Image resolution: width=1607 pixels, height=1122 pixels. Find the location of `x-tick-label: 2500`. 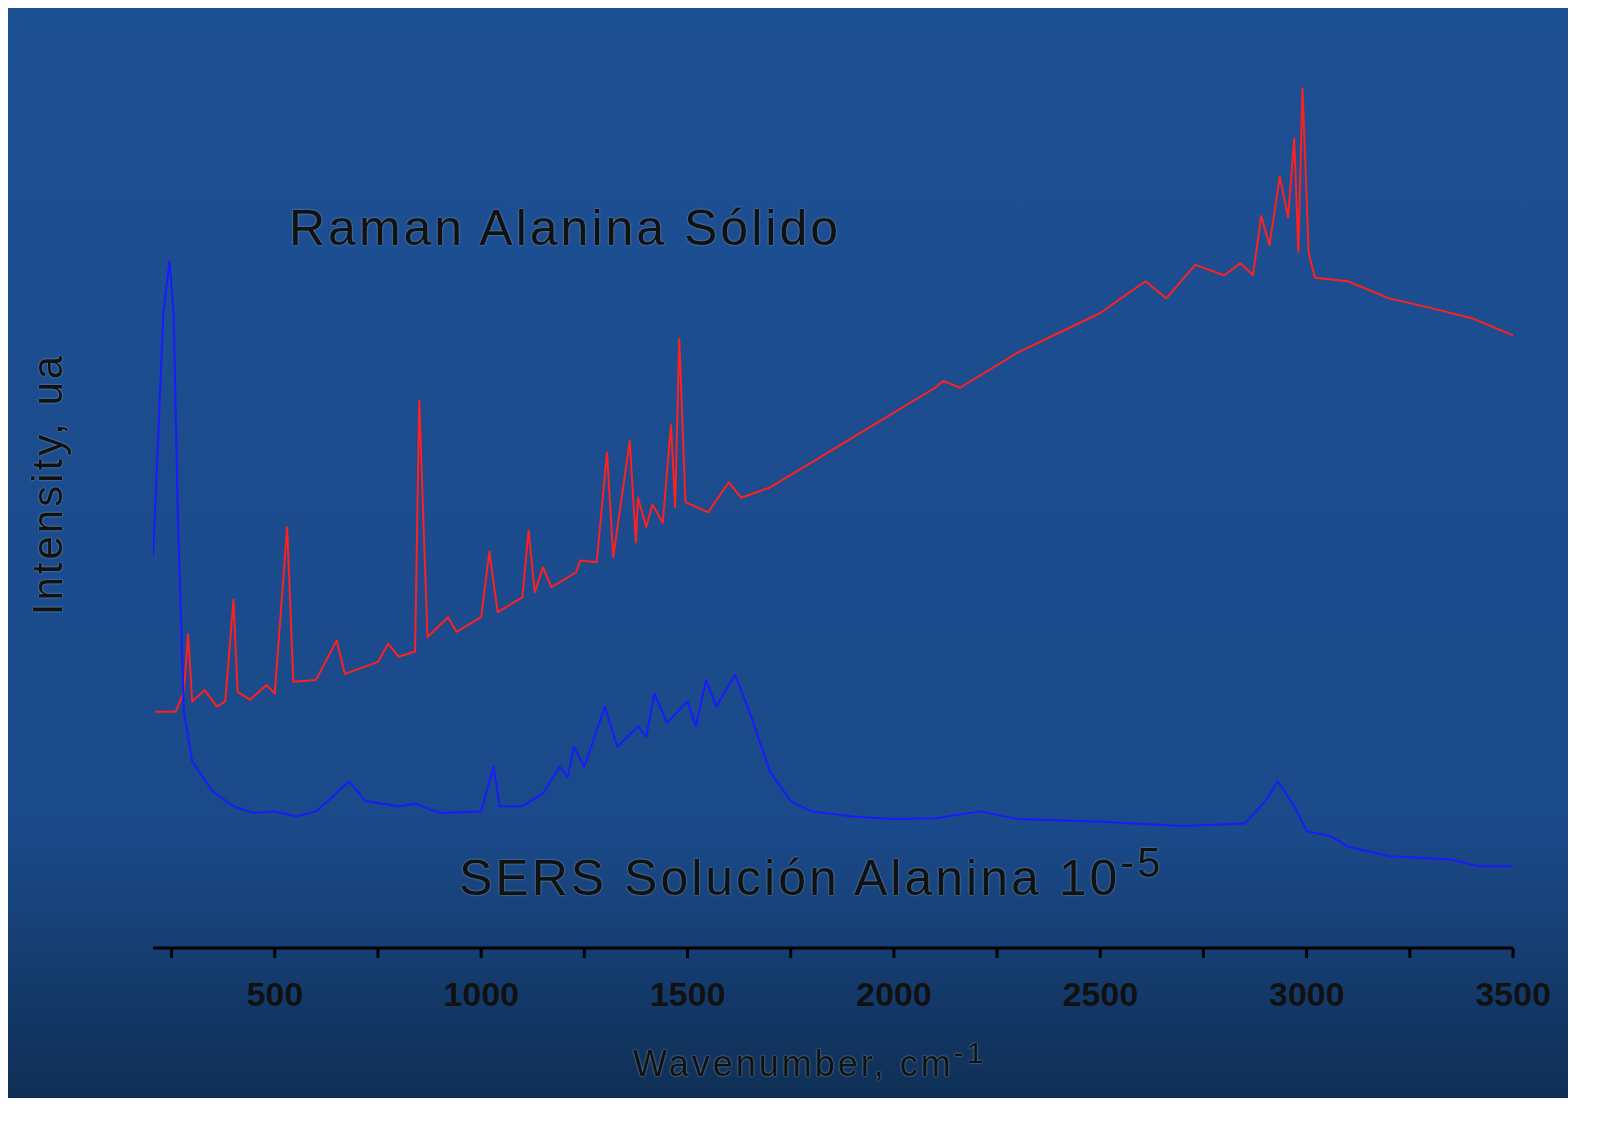

x-tick-label: 2500 is located at coordinates (1100, 994).